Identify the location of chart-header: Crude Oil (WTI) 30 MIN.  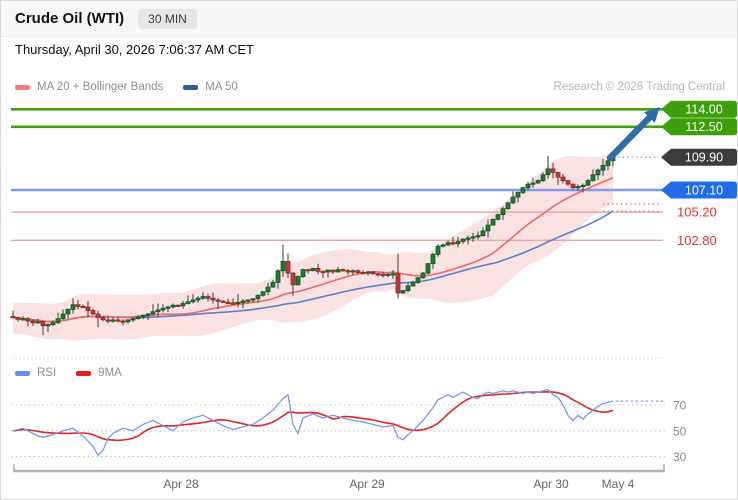
(369, 19).